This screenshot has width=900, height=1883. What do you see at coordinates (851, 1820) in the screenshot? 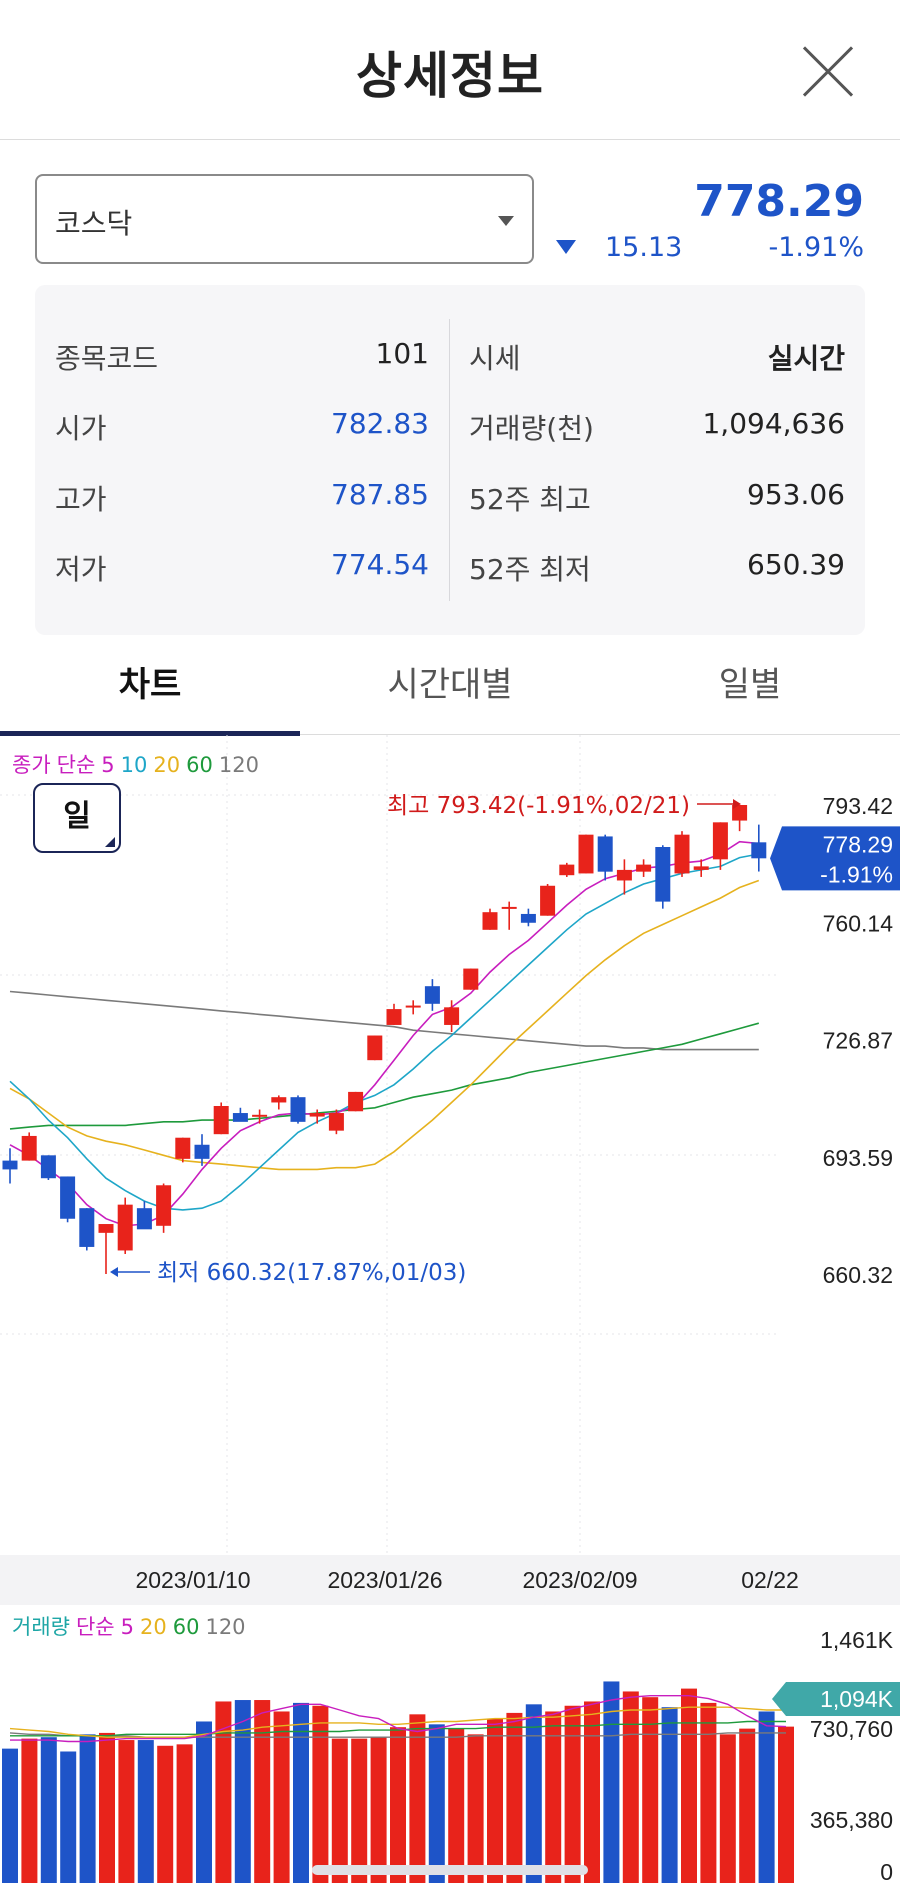
I see `volume-y-tick-label: 365,380` at bounding box center [851, 1820].